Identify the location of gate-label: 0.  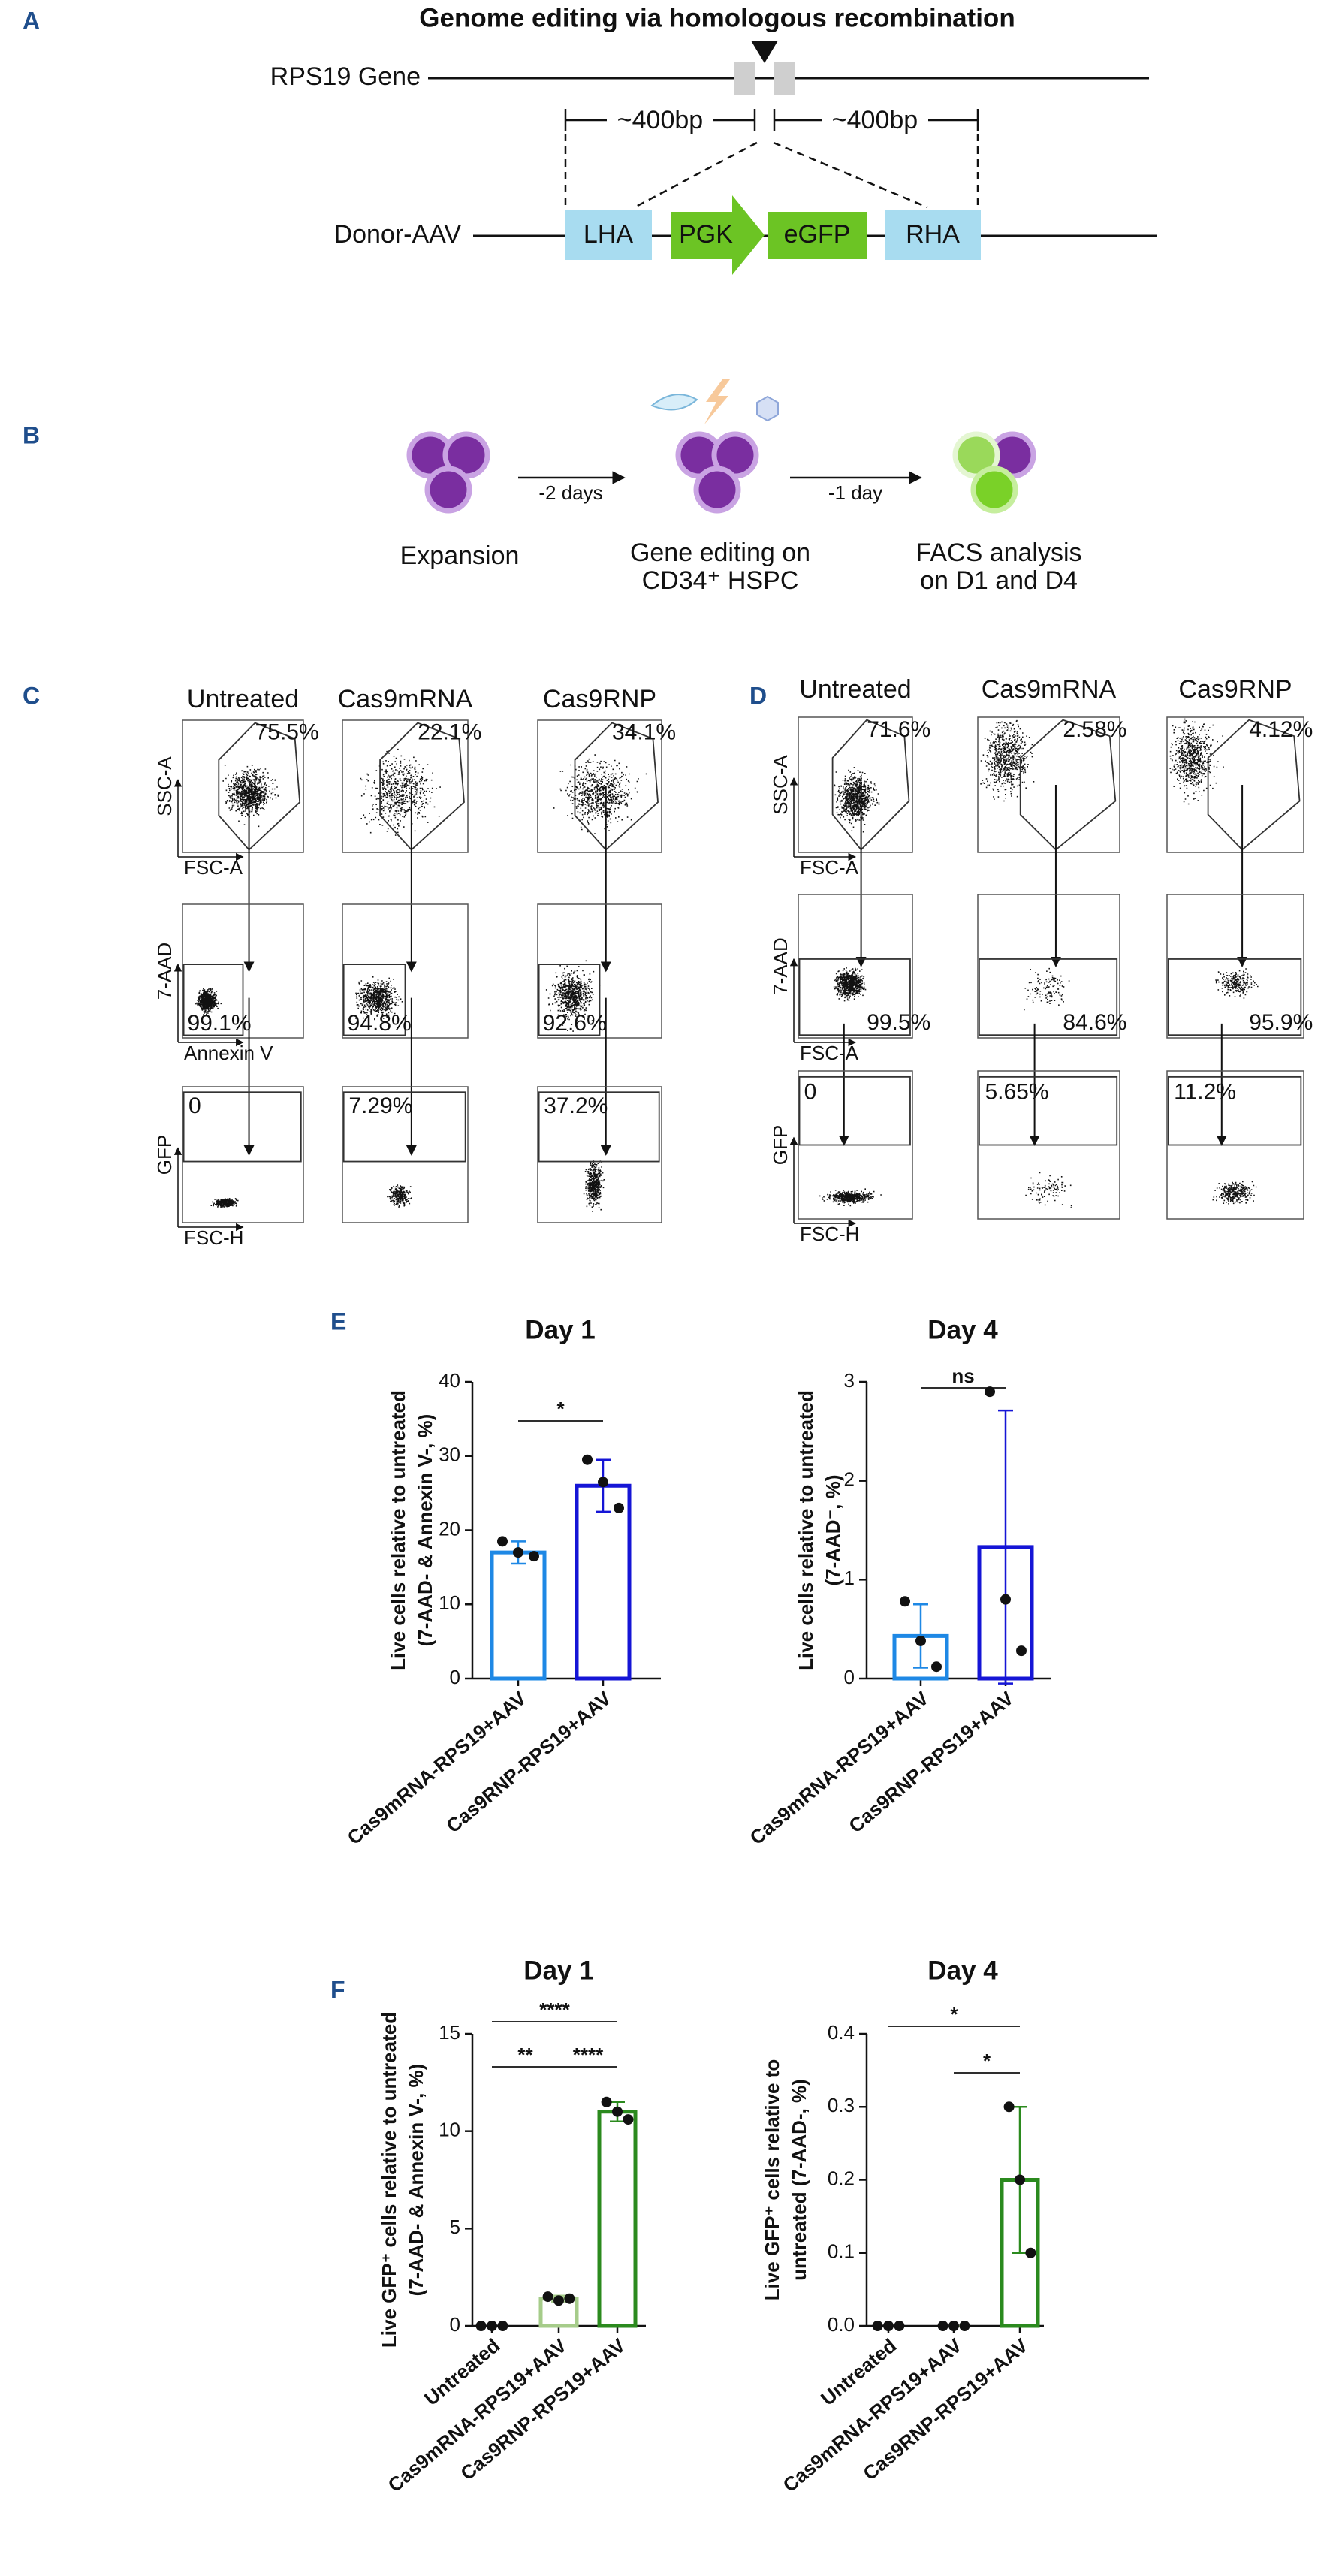
(810, 1091).